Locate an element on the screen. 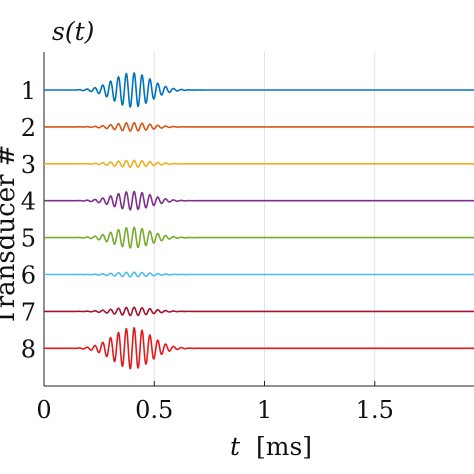  x-tick-label: 0 is located at coordinates (43, 410).